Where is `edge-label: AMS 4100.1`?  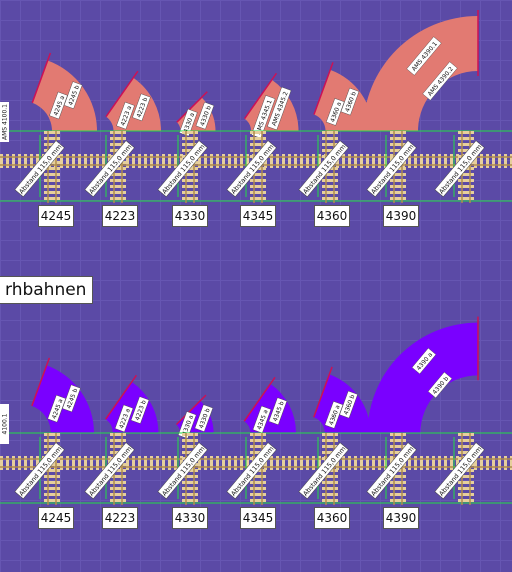 edge-label: AMS 4100.1 is located at coordinates (4, 122).